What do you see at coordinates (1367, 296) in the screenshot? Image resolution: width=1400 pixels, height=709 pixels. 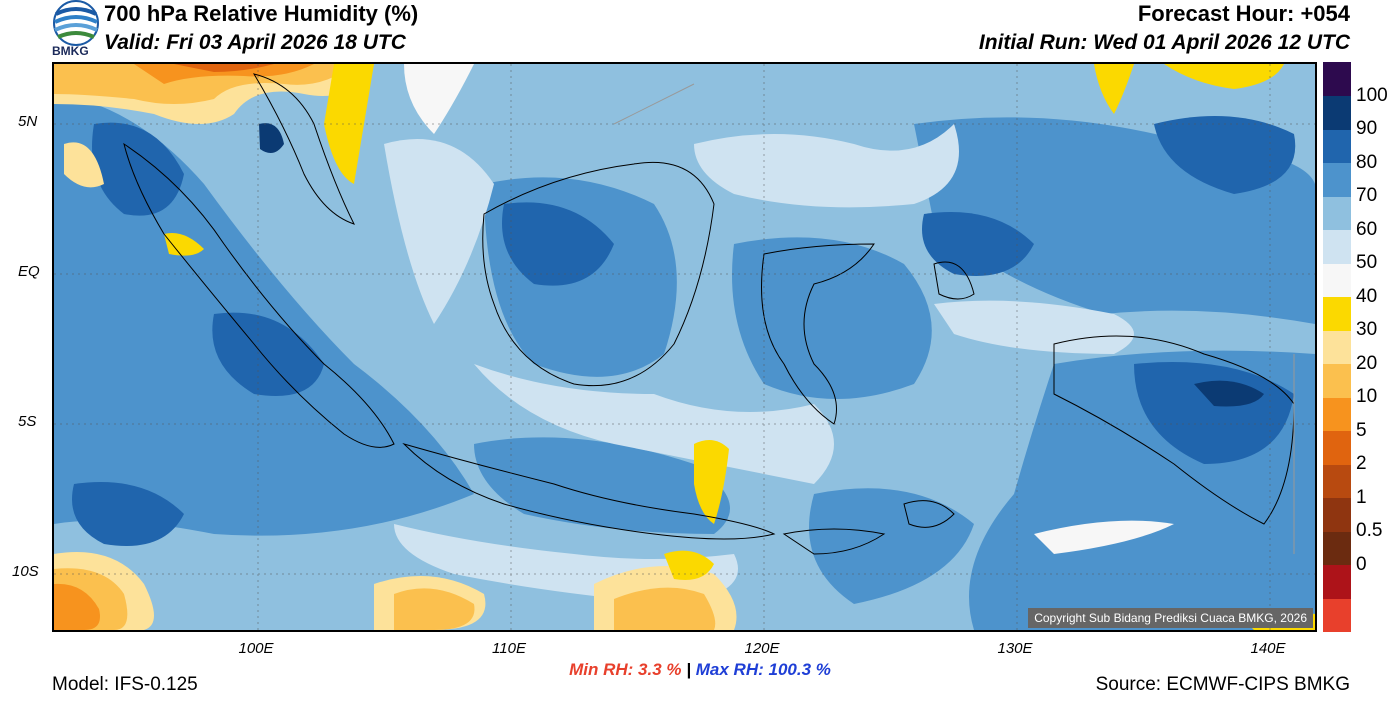 I see `colorbar-label: 40` at bounding box center [1367, 296].